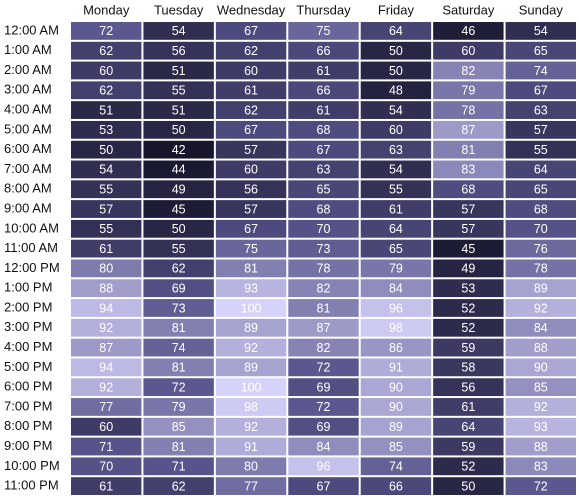 The width and height of the screenshot is (578, 497). I want to click on cell-value: 85, so click(179, 427).